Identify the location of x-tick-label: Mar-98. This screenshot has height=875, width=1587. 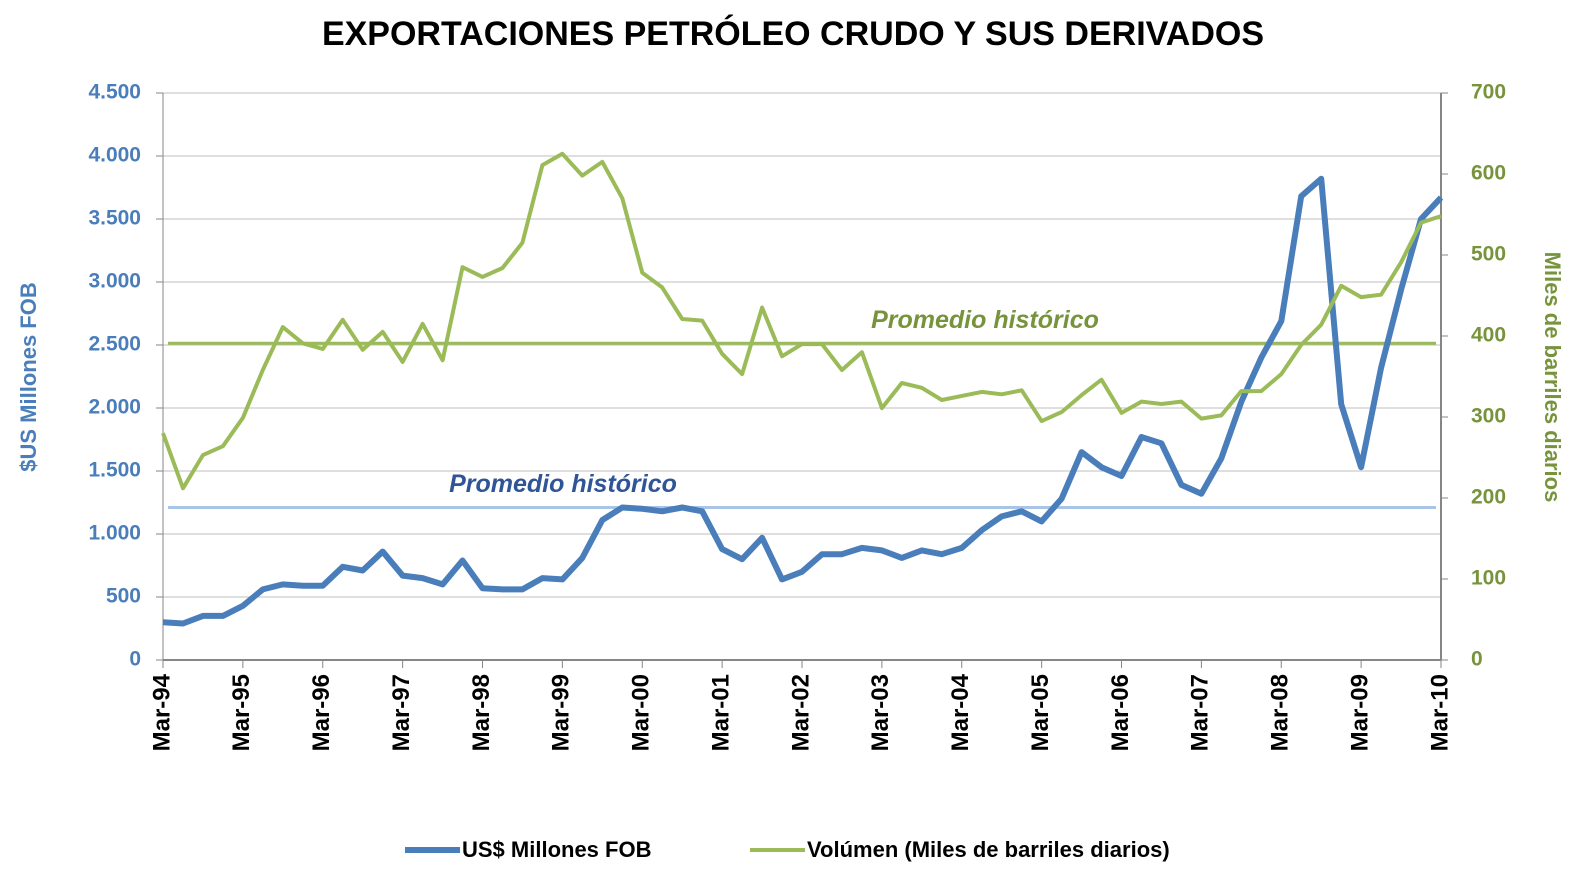
(481, 712).